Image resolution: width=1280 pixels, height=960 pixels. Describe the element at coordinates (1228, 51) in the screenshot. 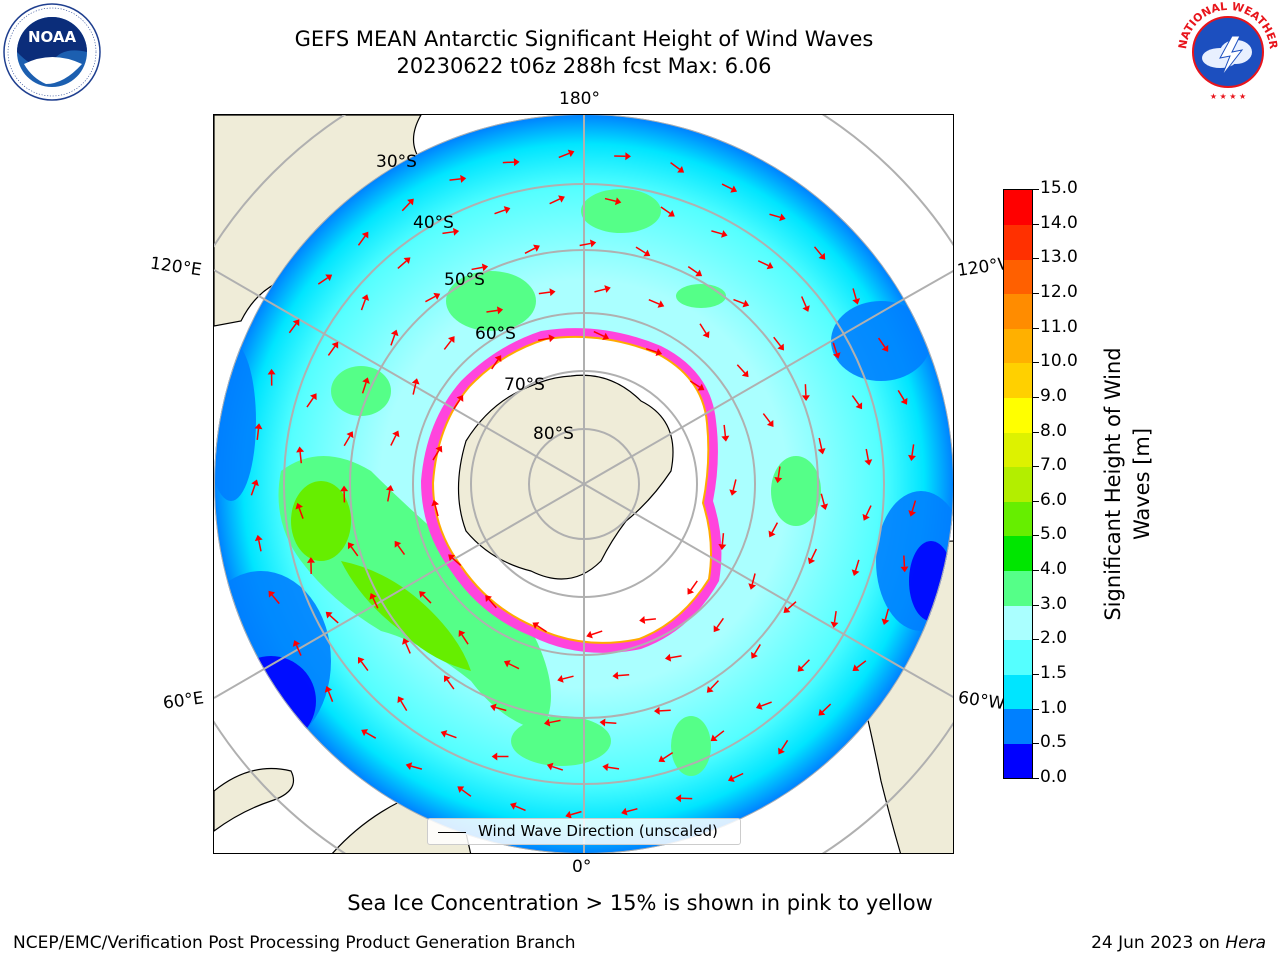

I see `nws-logo: NATIONAL WEATHER SERVICE ★ ★ ★ ★` at that location.